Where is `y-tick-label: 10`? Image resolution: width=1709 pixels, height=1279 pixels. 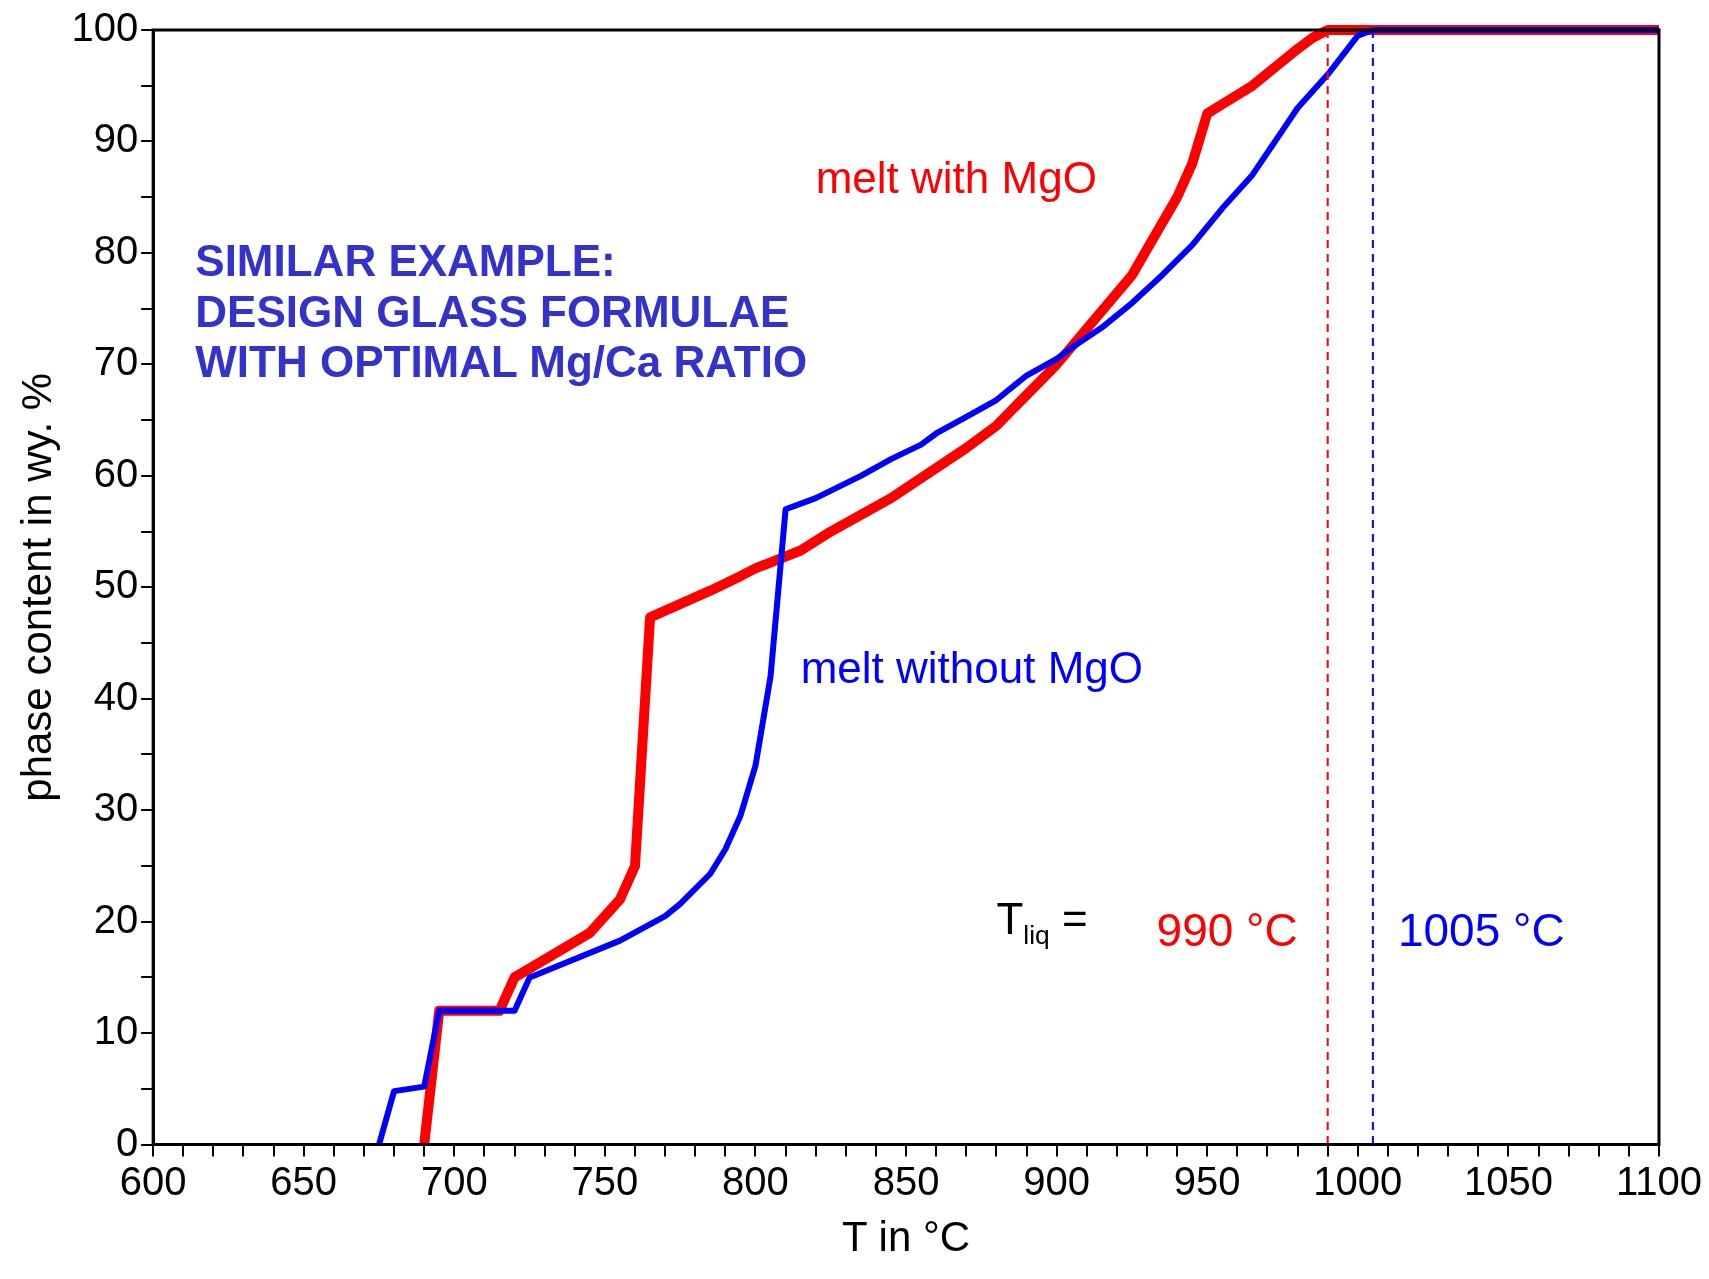 y-tick-label: 10 is located at coordinates (116, 1030).